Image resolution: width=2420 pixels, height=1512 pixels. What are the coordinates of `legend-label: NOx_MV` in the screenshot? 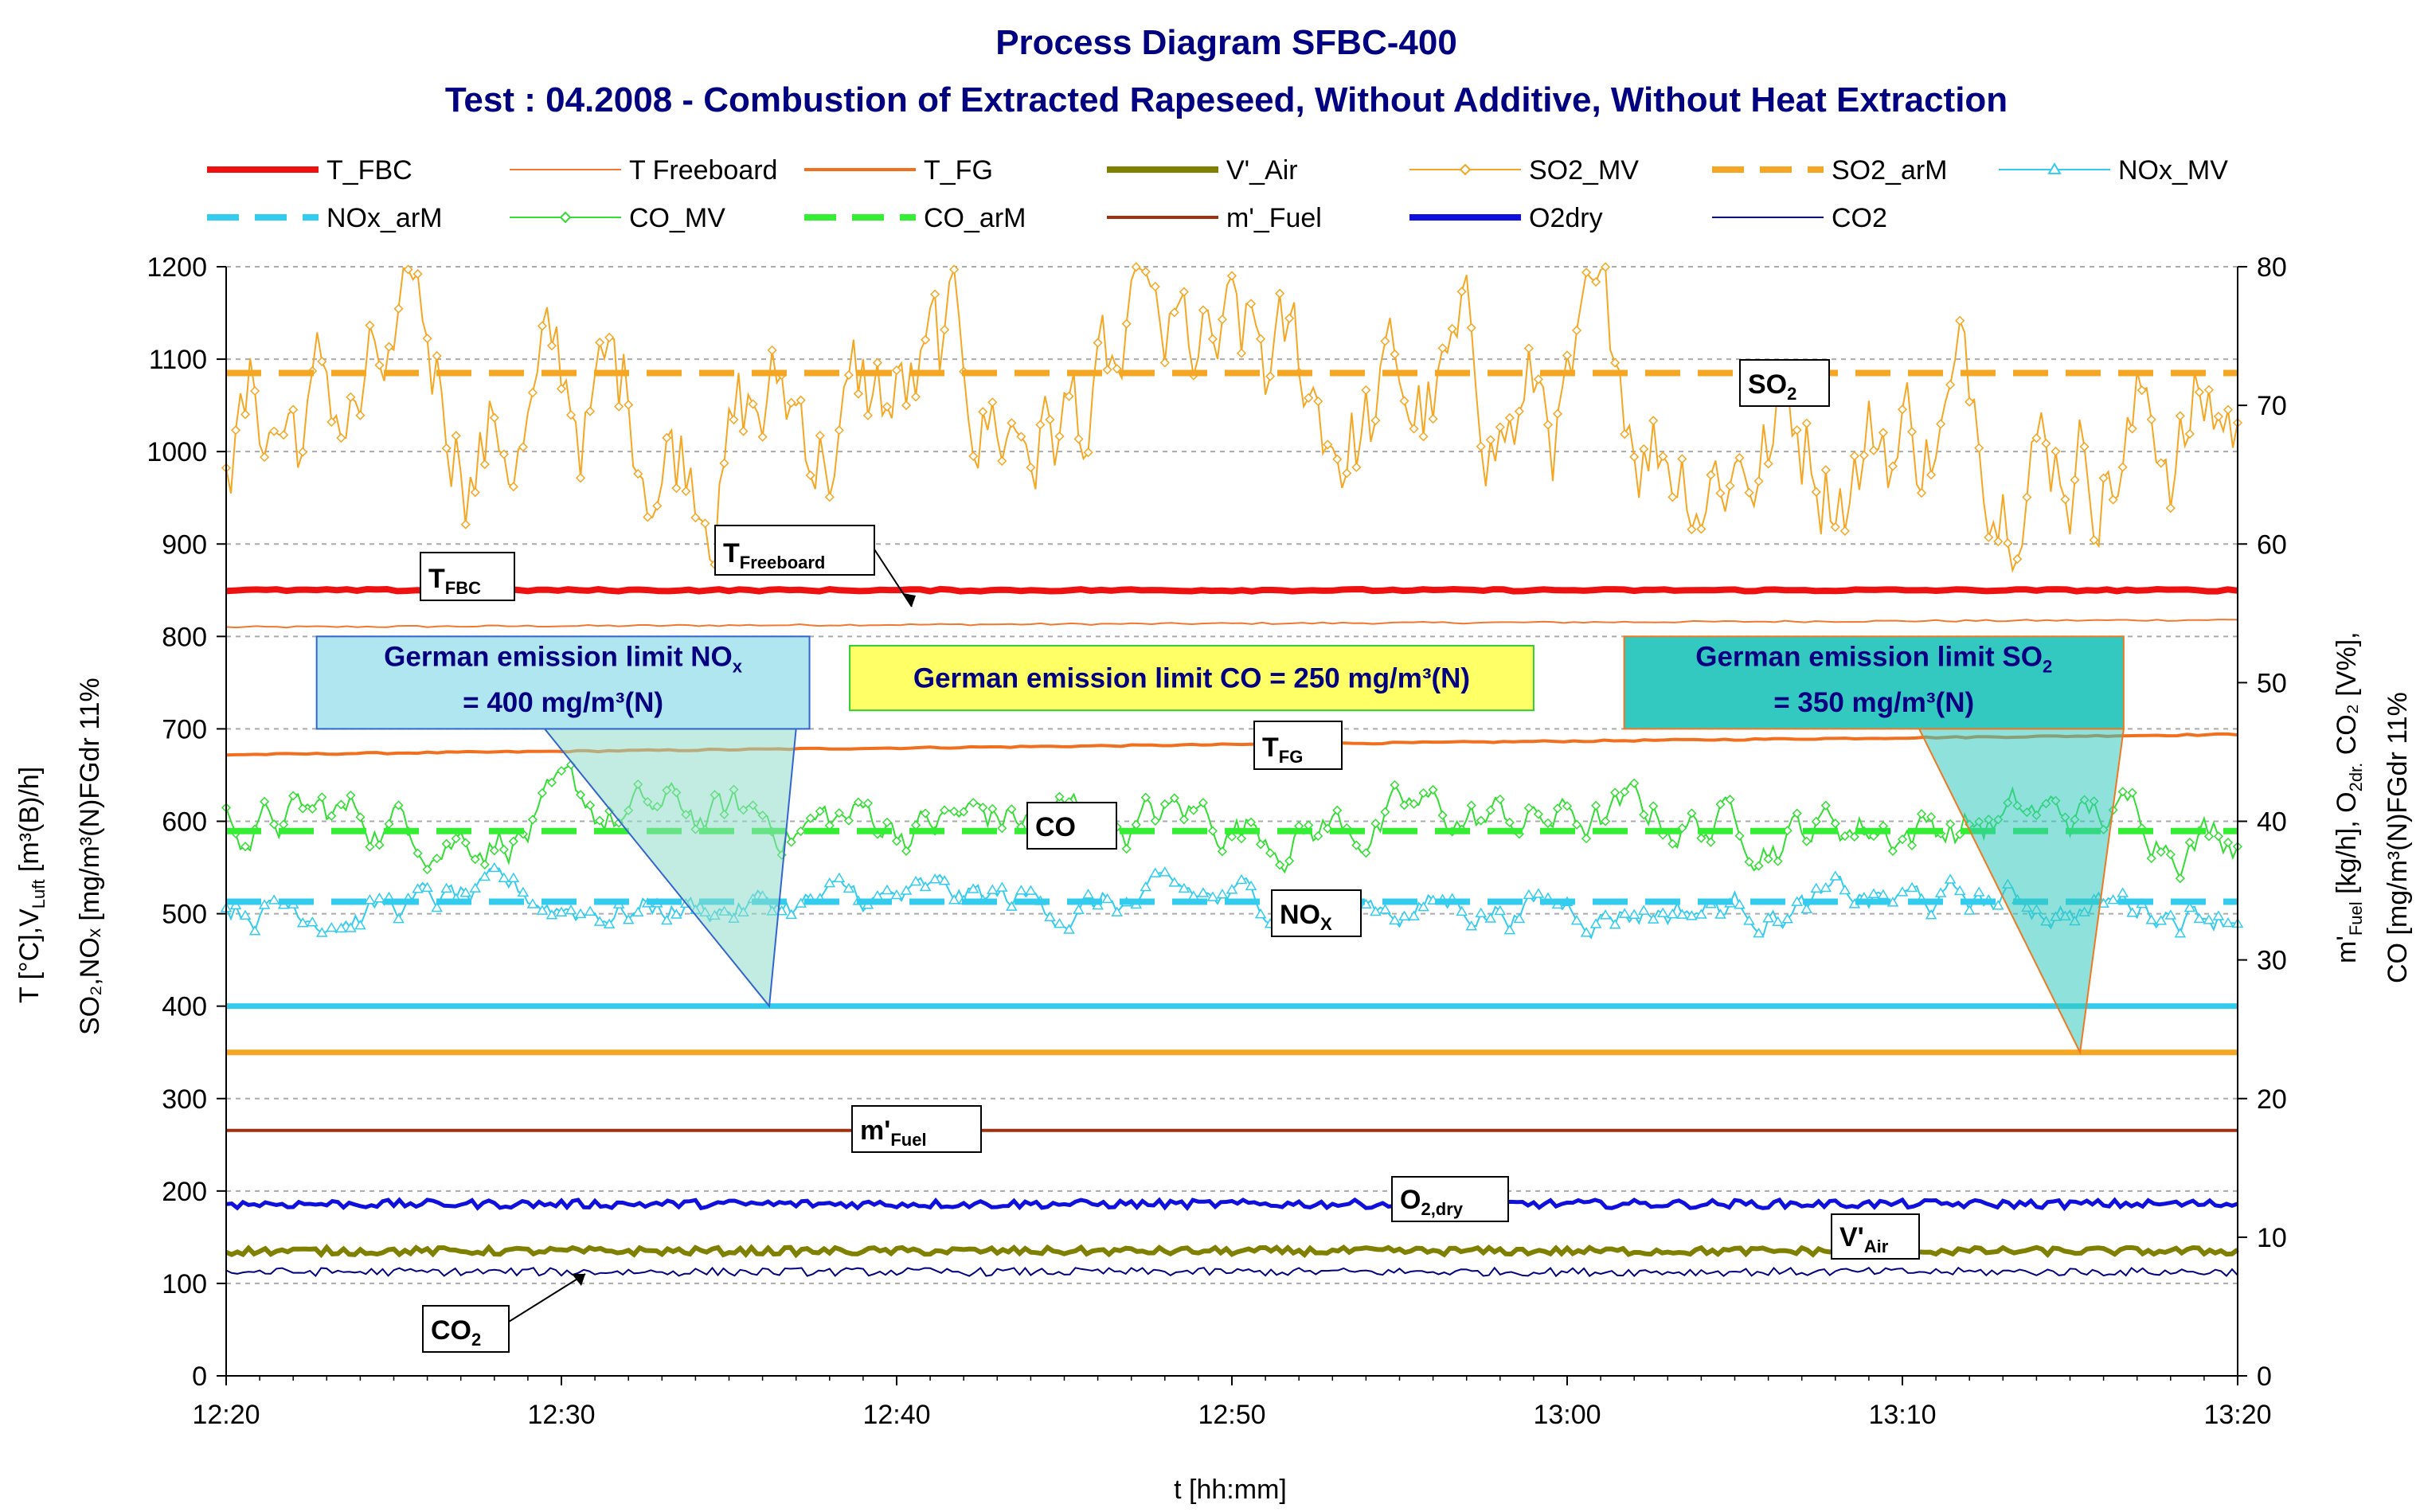 It's located at (2173, 170).